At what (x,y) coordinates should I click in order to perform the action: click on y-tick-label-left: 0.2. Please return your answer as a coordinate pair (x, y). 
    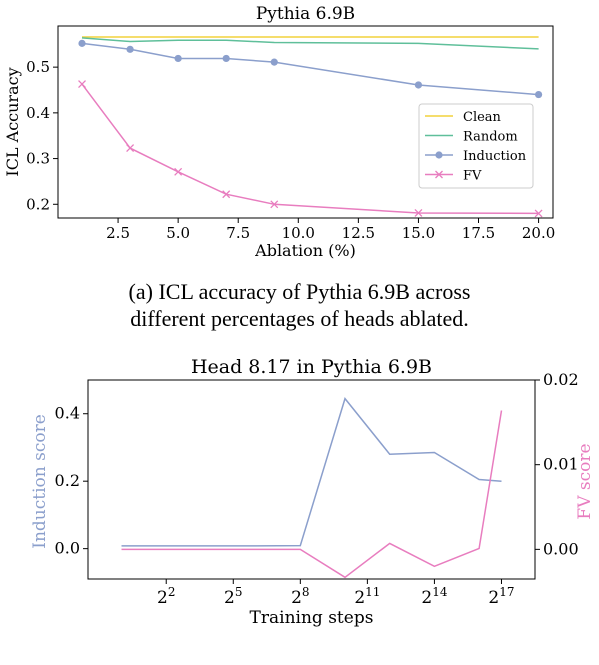
    Looking at the image, I should click on (67, 480).